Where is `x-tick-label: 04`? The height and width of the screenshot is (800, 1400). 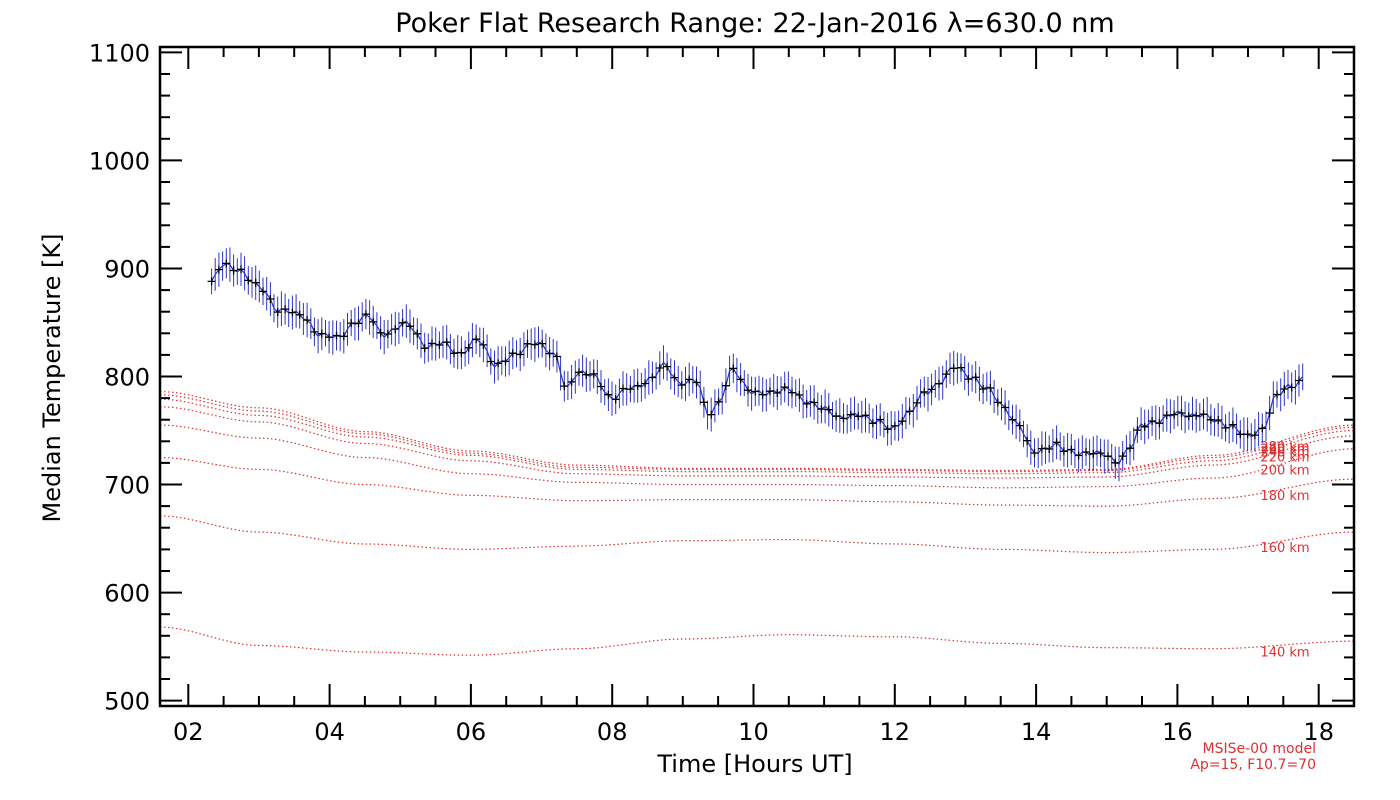
x-tick-label: 04 is located at coordinates (329, 732).